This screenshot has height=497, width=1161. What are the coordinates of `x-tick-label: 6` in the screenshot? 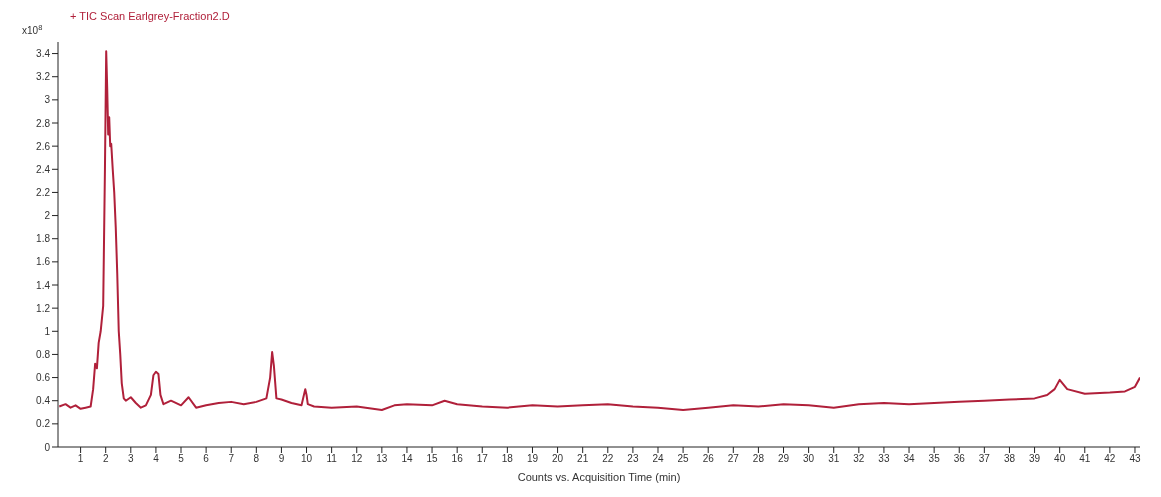 It's located at (206, 459).